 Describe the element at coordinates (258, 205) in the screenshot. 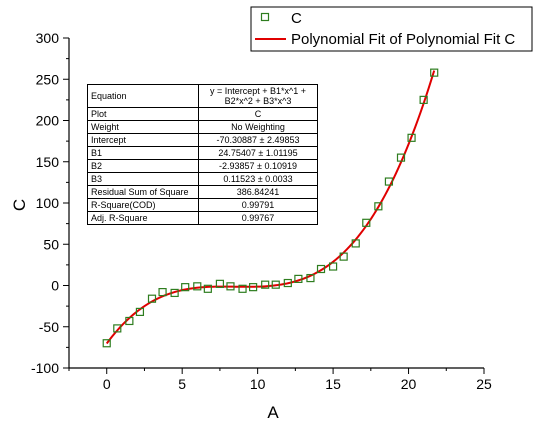

I see `stats-value: 0.99791` at that location.